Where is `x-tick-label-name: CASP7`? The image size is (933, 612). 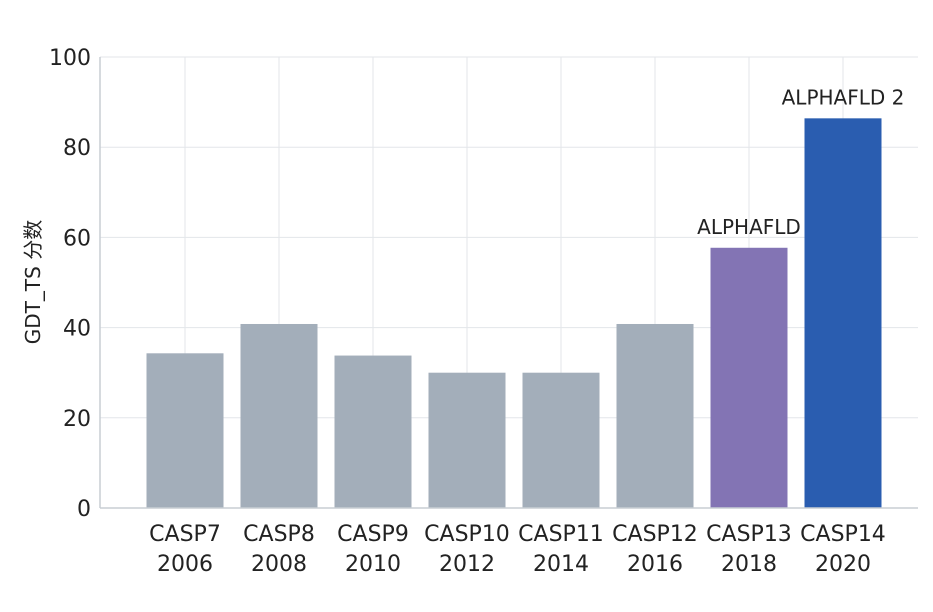 x-tick-label-name: CASP7 is located at coordinates (185, 534).